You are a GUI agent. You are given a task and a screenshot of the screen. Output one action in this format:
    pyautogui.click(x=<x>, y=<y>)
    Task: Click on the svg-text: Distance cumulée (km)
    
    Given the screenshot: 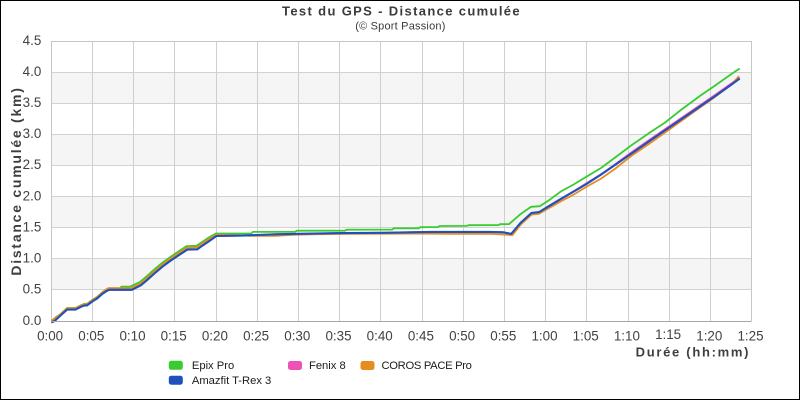 What is the action you would take?
    pyautogui.click(x=16, y=180)
    